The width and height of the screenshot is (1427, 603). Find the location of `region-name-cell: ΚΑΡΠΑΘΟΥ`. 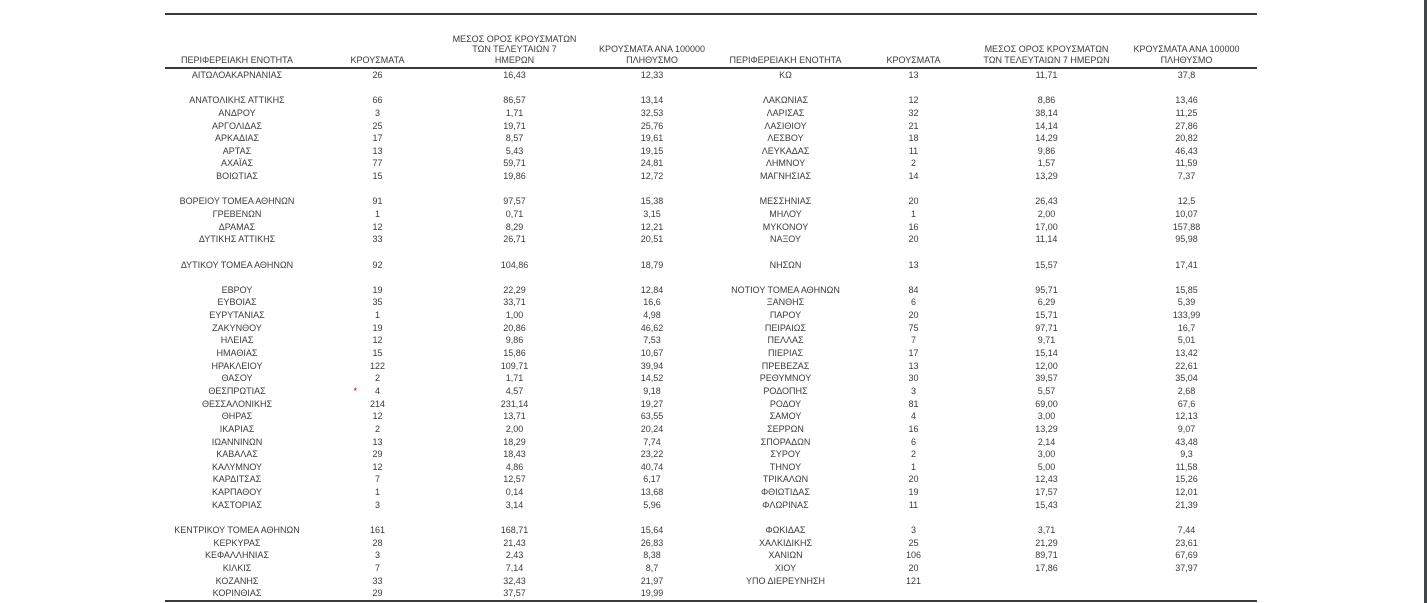

region-name-cell: ΚΑΡΠΑΘΟΥ is located at coordinates (237, 492).